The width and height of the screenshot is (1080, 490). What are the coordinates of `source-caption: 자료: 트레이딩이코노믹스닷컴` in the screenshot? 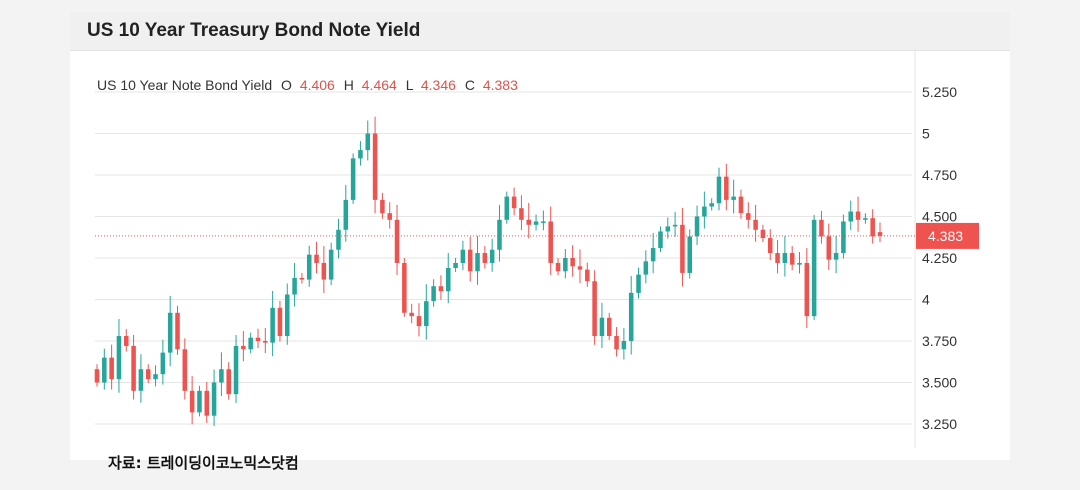 It's located at (203, 463).